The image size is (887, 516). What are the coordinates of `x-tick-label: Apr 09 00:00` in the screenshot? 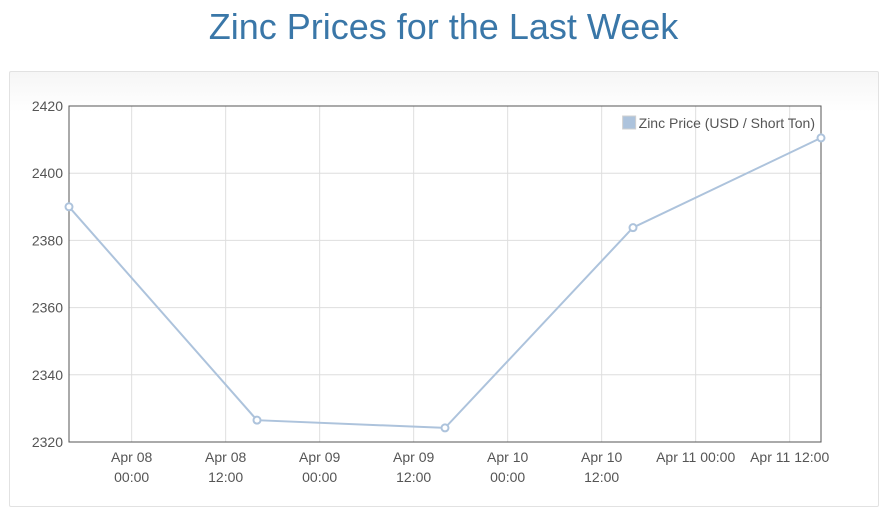 It's located at (319, 467).